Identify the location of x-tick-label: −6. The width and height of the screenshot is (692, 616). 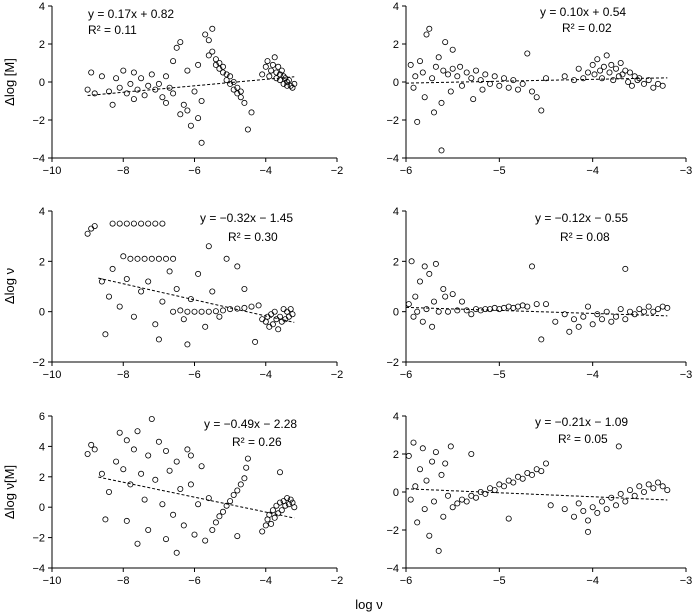
(406, 375).